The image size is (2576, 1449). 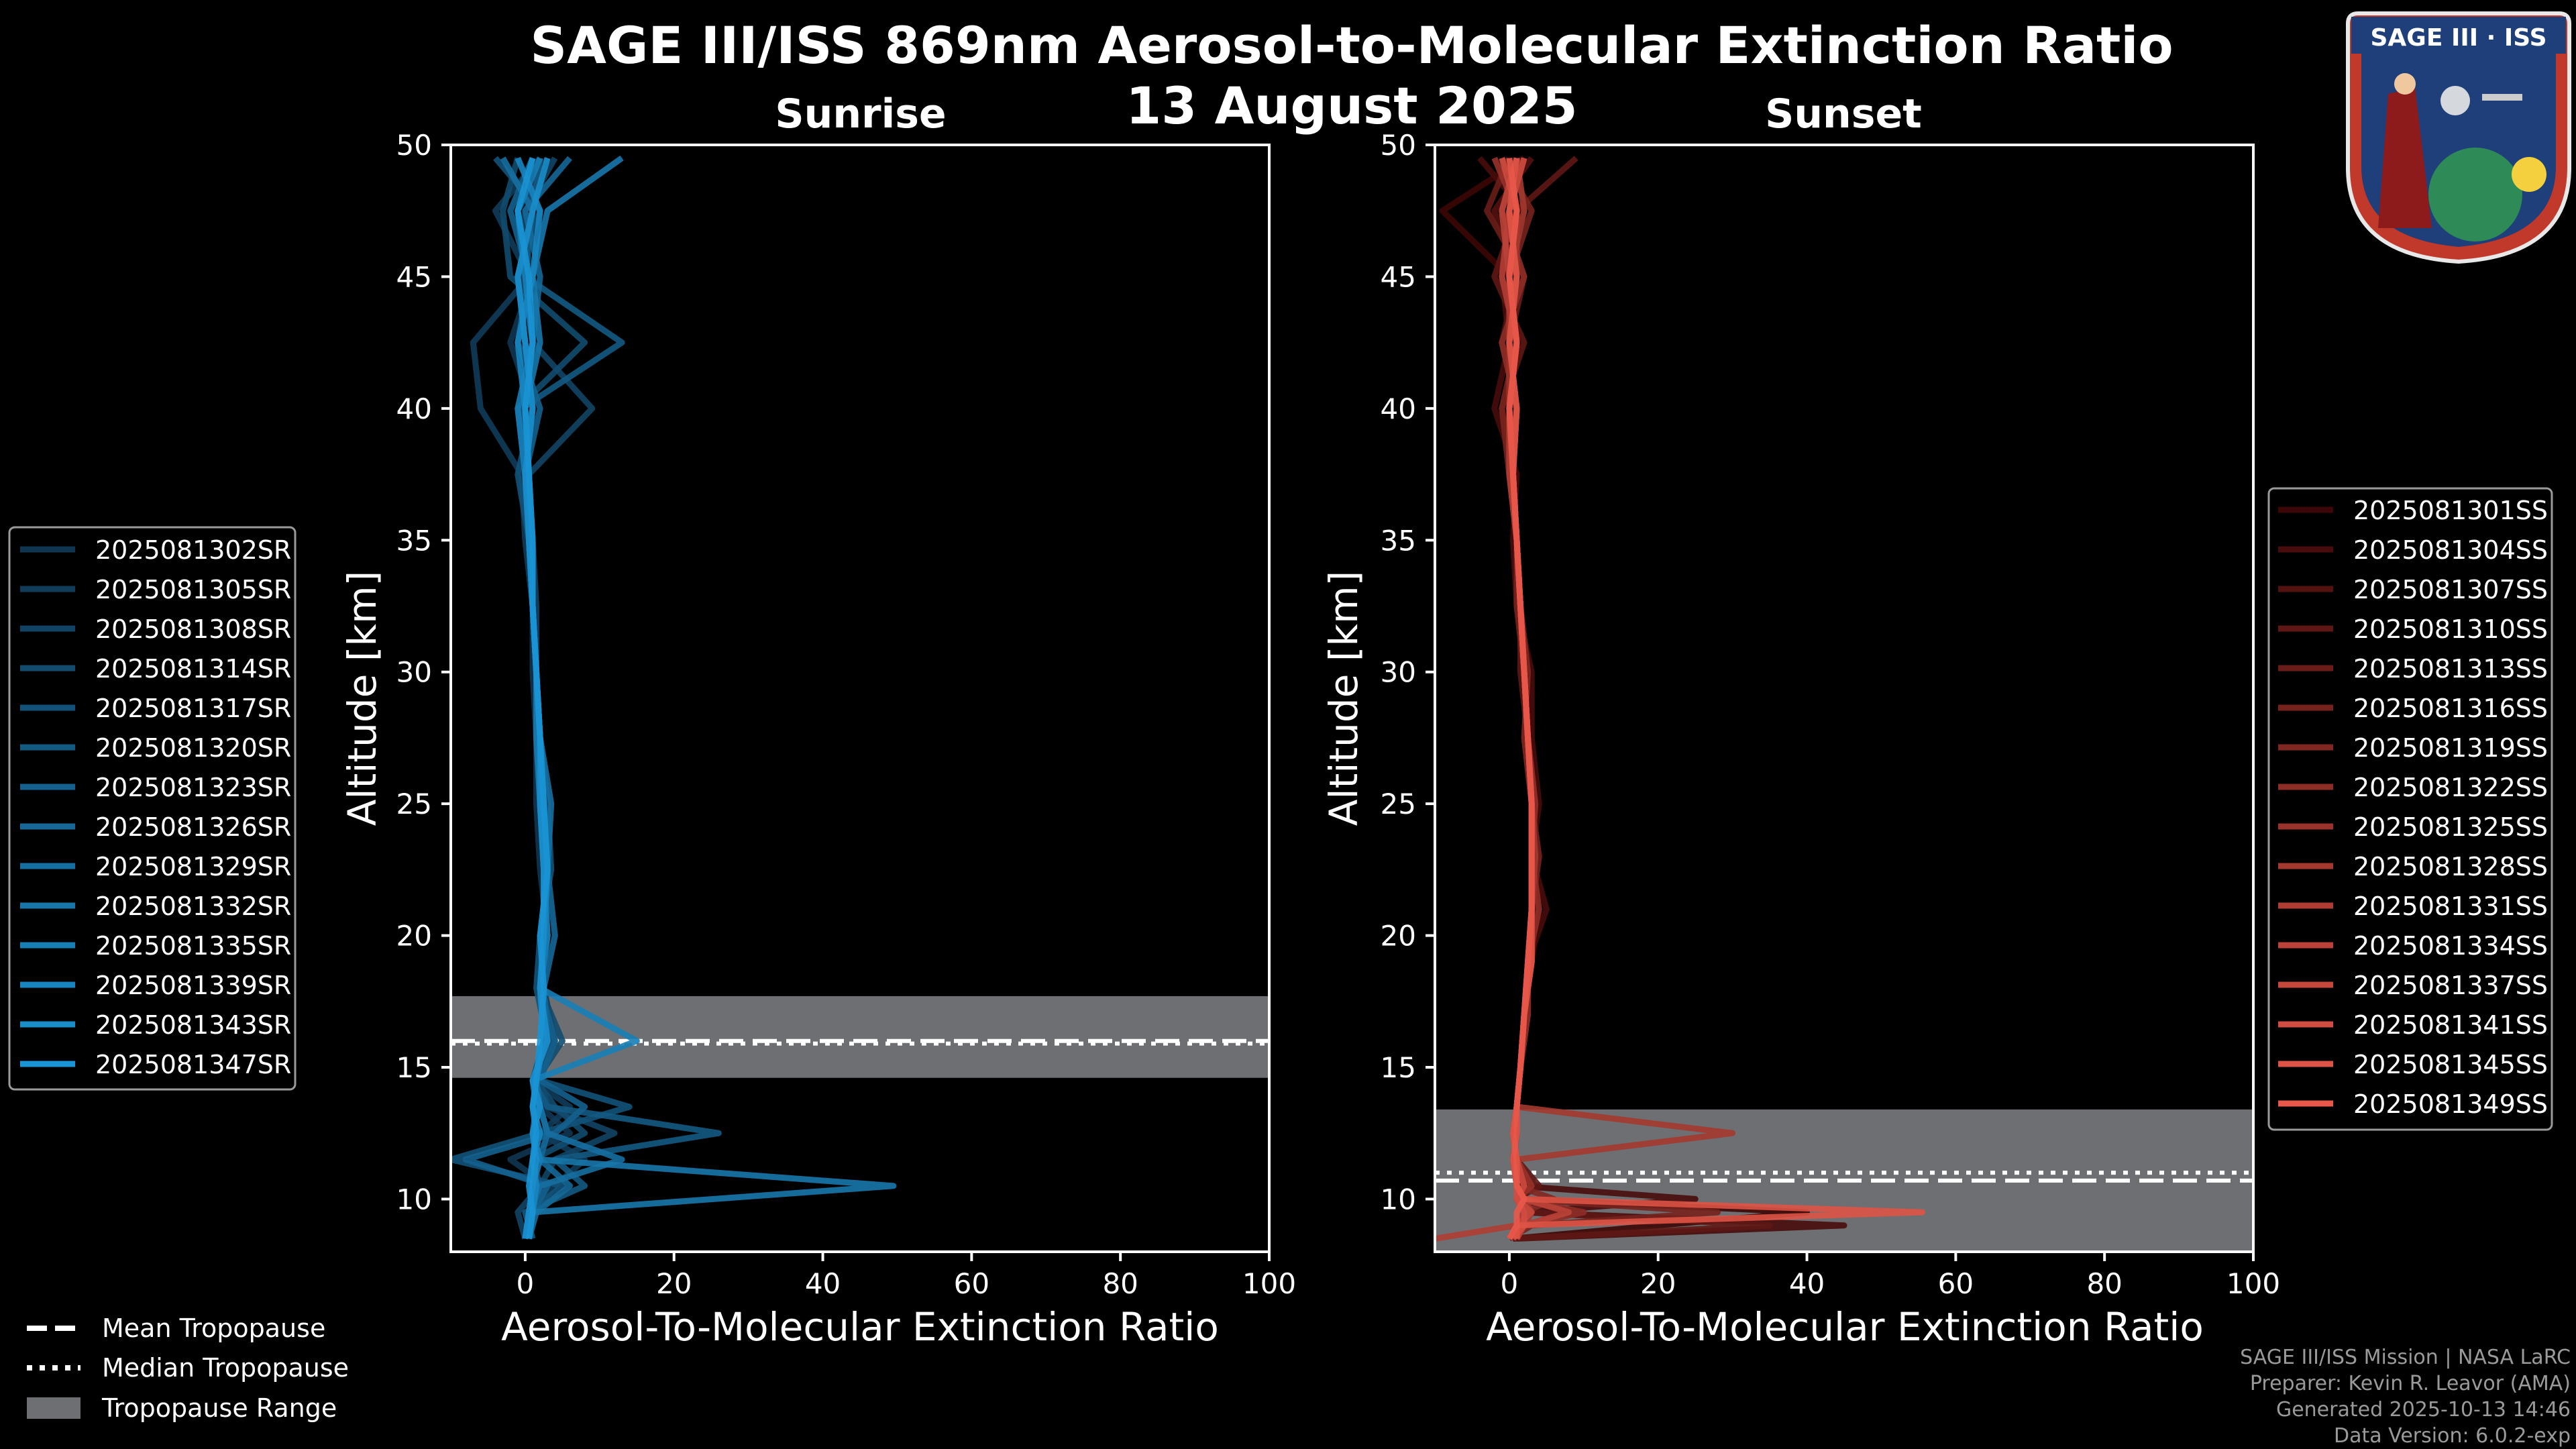 I want to click on legend-entry-label: 2025081337SS, so click(x=2450, y=985).